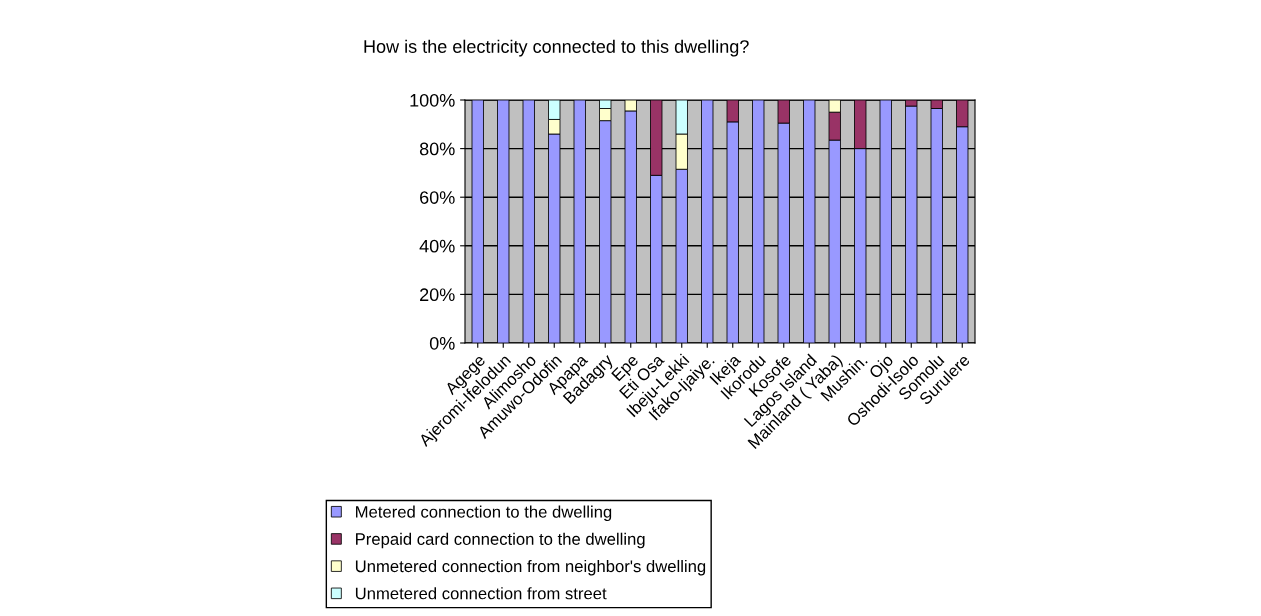  I want to click on legend-label: Metered connection to the dwelling, so click(484, 513).